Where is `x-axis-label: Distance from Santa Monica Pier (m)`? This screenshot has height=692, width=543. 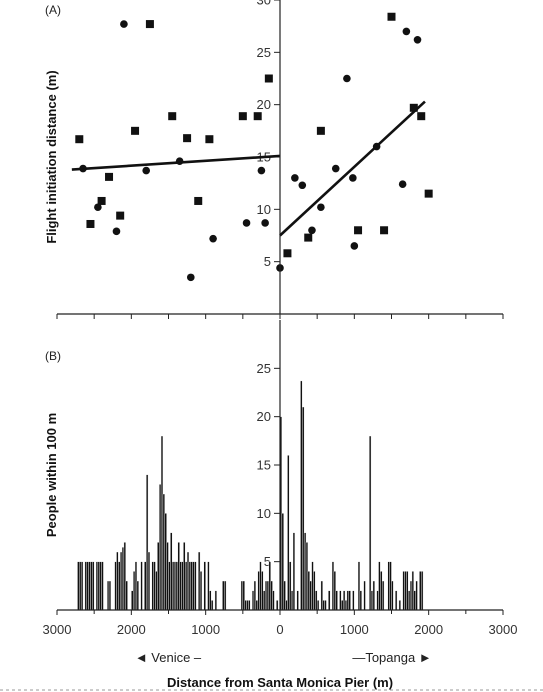
x-axis-label: Distance from Santa Monica Pier (m) is located at coordinates (280, 682).